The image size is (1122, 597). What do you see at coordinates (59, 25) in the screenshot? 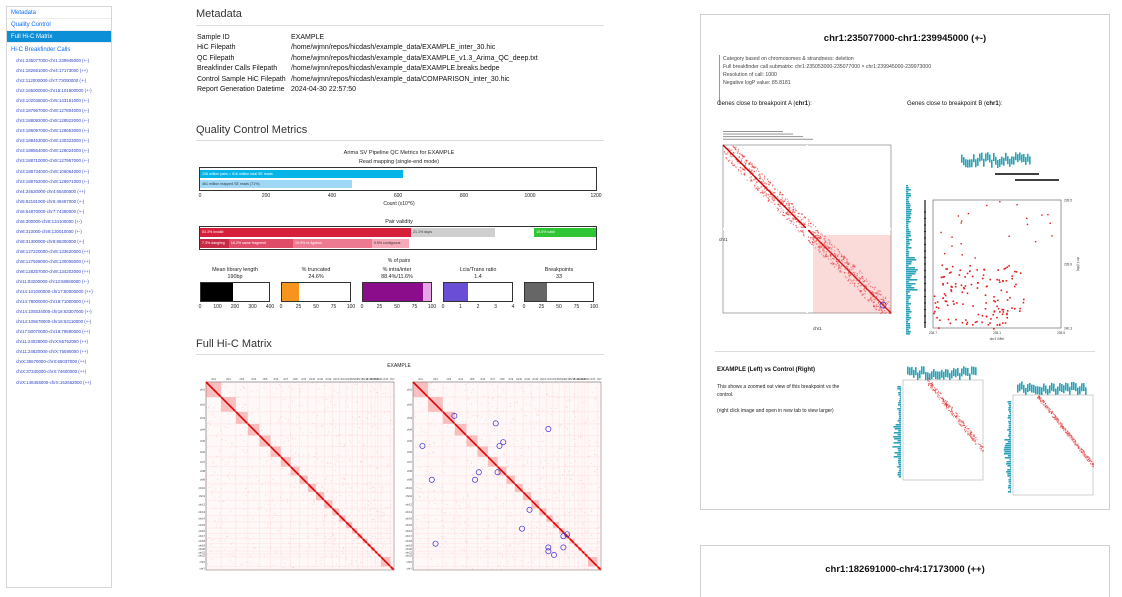
I see `nav-quality-control: Quality Control` at bounding box center [59, 25].